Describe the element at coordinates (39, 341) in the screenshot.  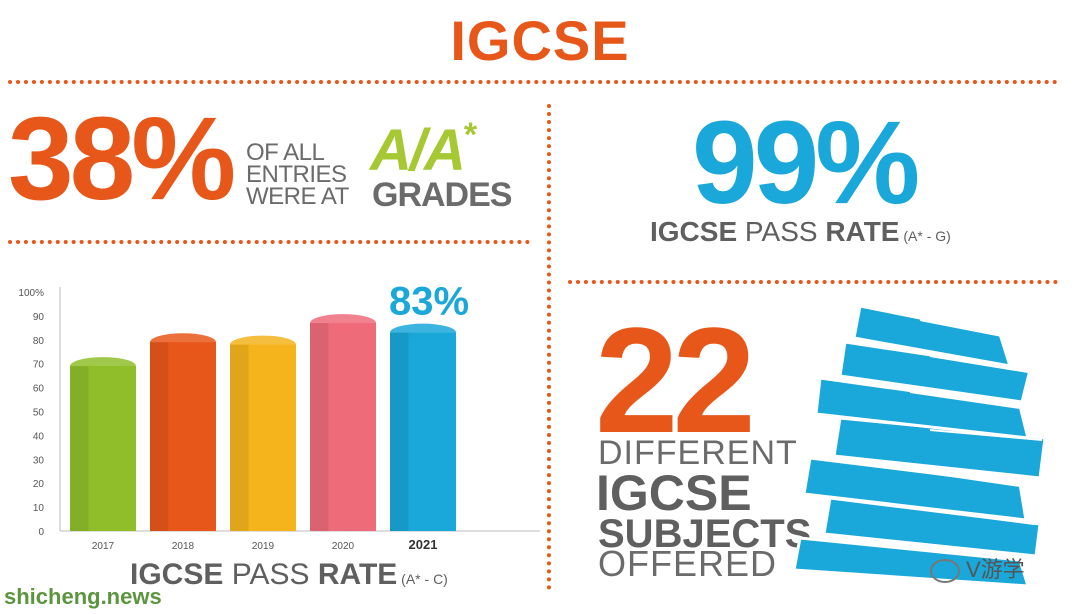
I see `y-tick-label: 80` at that location.